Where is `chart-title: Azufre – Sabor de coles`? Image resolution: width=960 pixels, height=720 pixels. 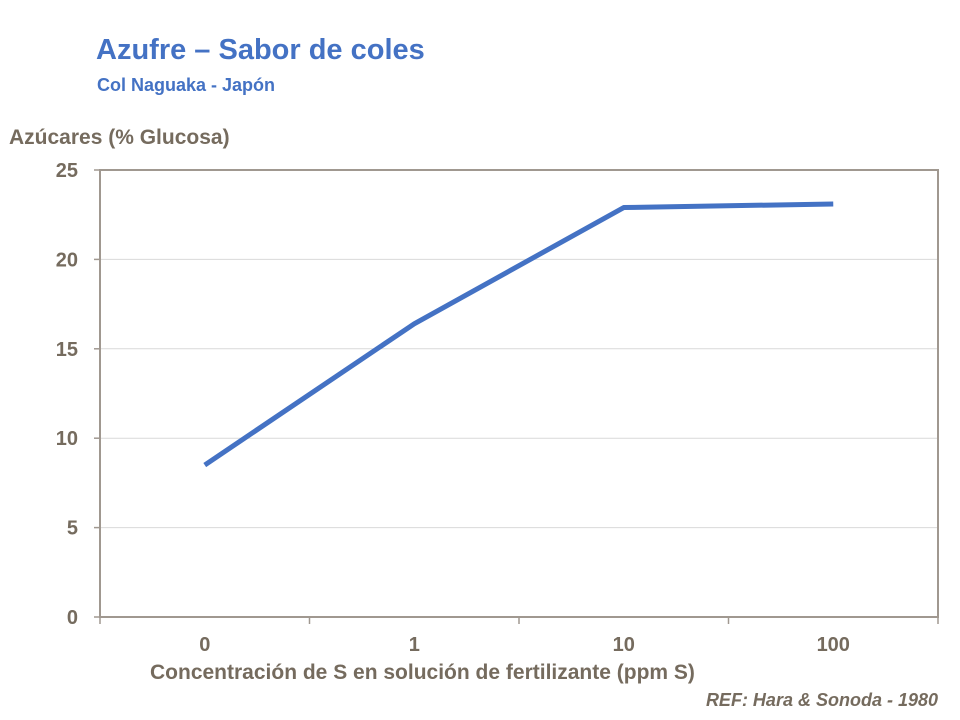 chart-title: Azufre – Sabor de coles is located at coordinates (260, 50).